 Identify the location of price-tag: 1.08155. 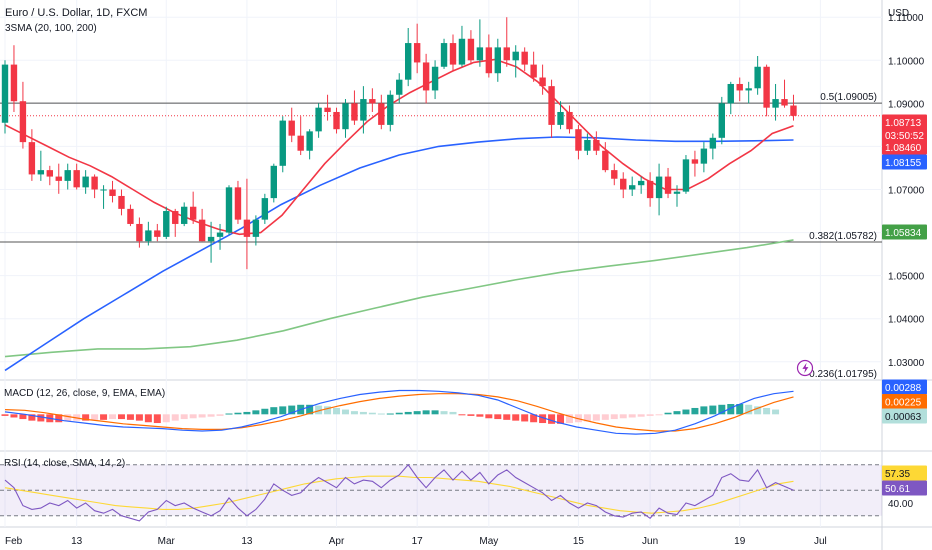
(904, 162).